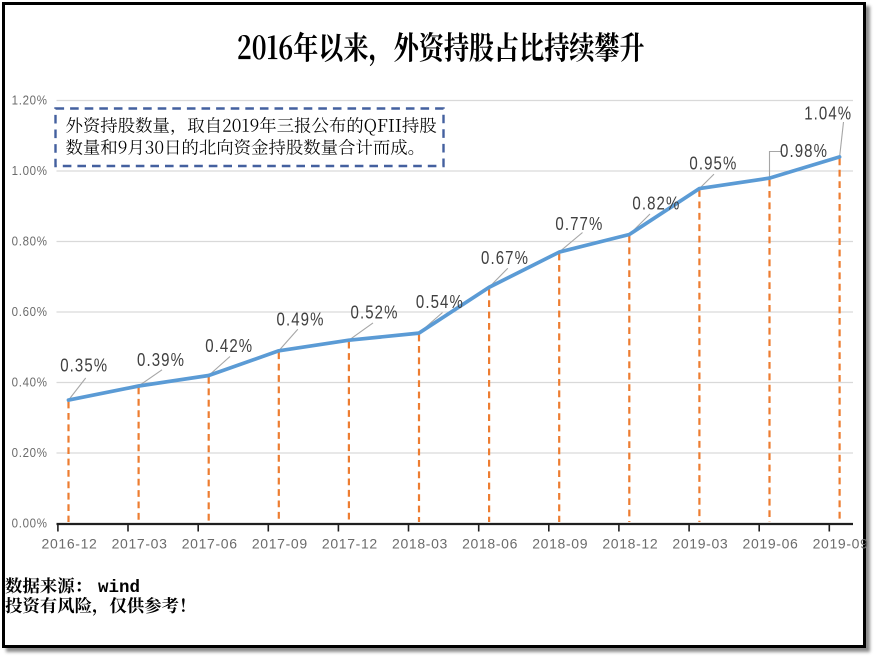 Image resolution: width=879 pixels, height=662 pixels. I want to click on svg-text: 2017-06, so click(210, 544).